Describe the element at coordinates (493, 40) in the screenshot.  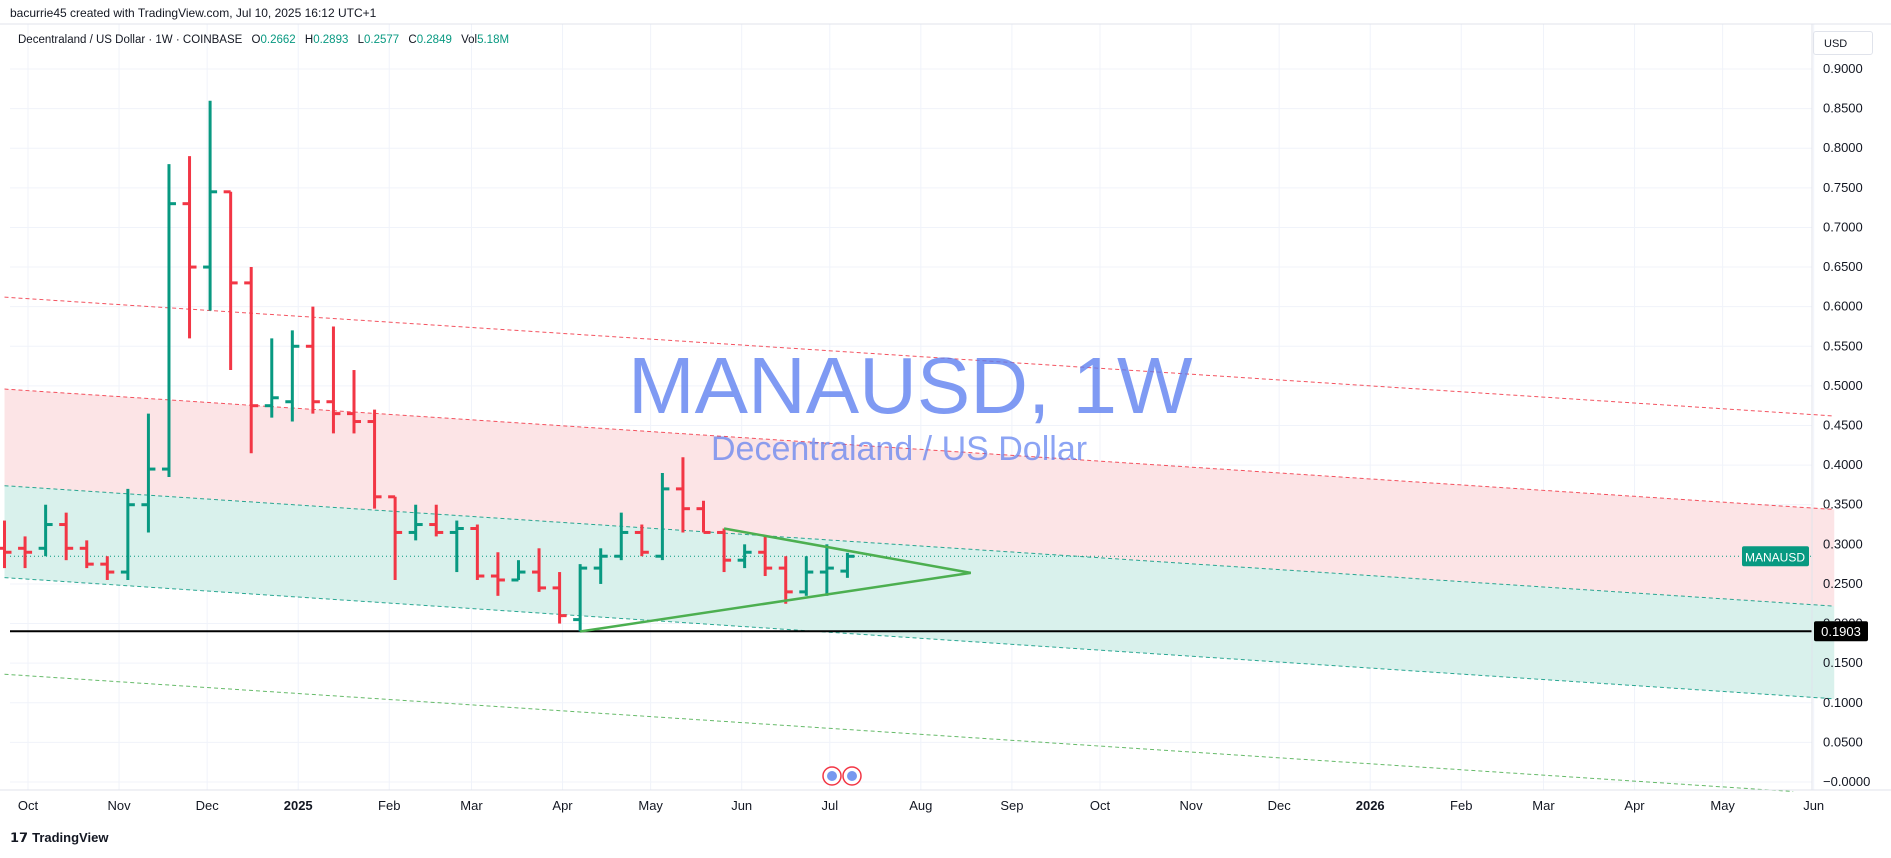
I see `volume-value: 5.18M` at that location.